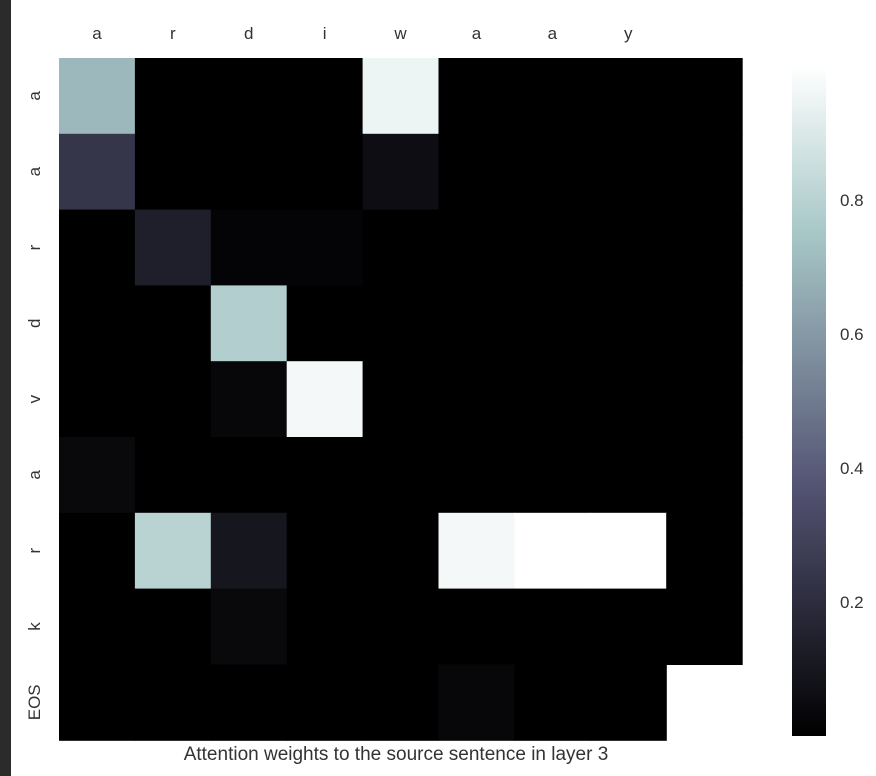  What do you see at coordinates (852, 200) in the screenshot?
I see `colorbar-tick-label: 0.8` at bounding box center [852, 200].